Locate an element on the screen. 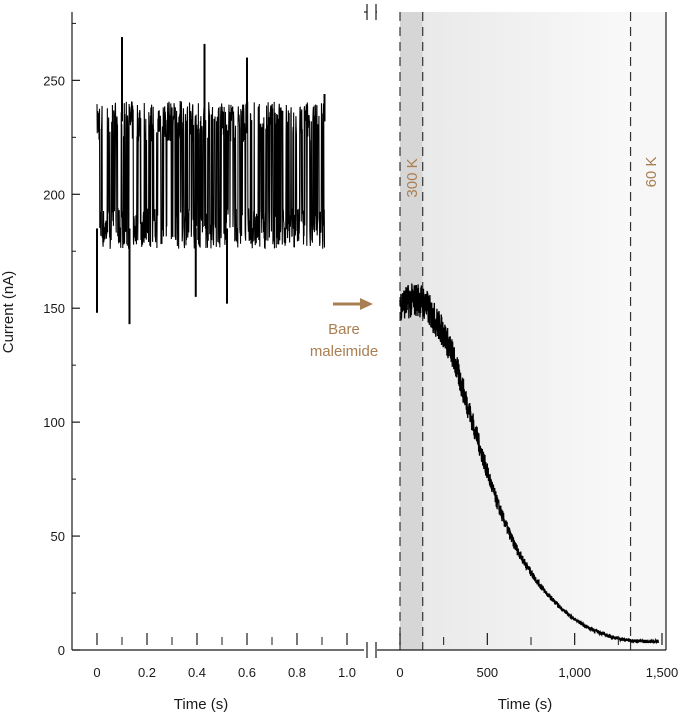 Image resolution: width=685 pixels, height=712 pixels. shade-region-final is located at coordinates (648, 331).